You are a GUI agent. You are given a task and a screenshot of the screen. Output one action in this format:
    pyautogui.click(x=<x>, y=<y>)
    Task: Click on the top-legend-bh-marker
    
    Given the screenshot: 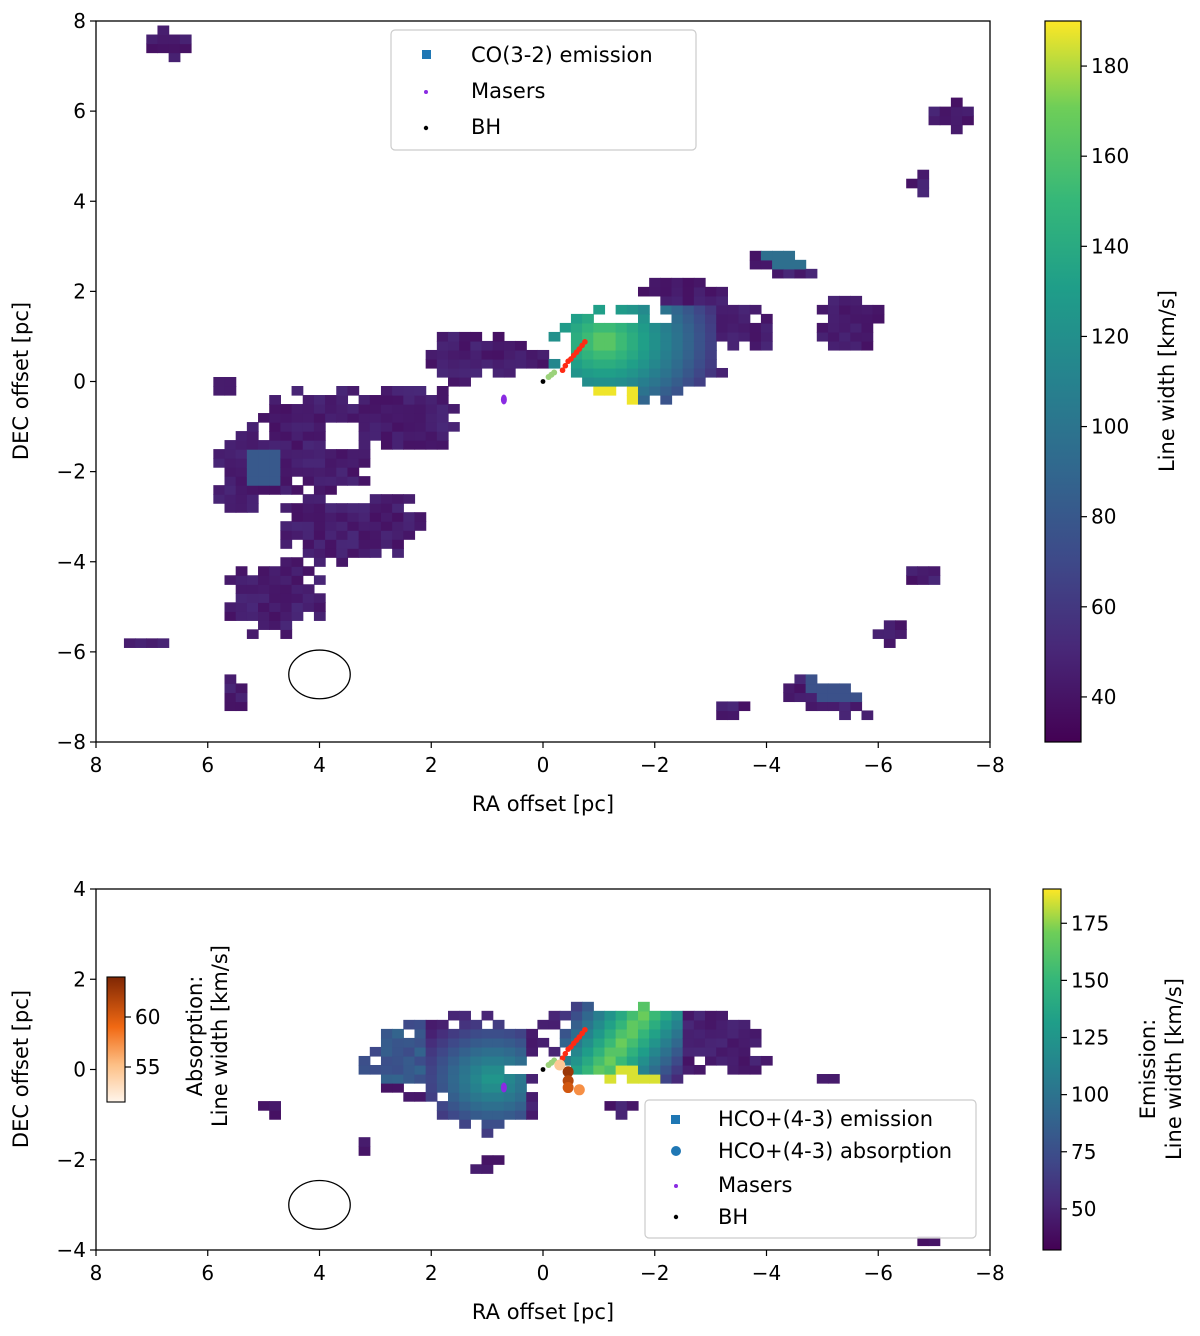 What is the action you would take?
    pyautogui.click(x=426, y=128)
    